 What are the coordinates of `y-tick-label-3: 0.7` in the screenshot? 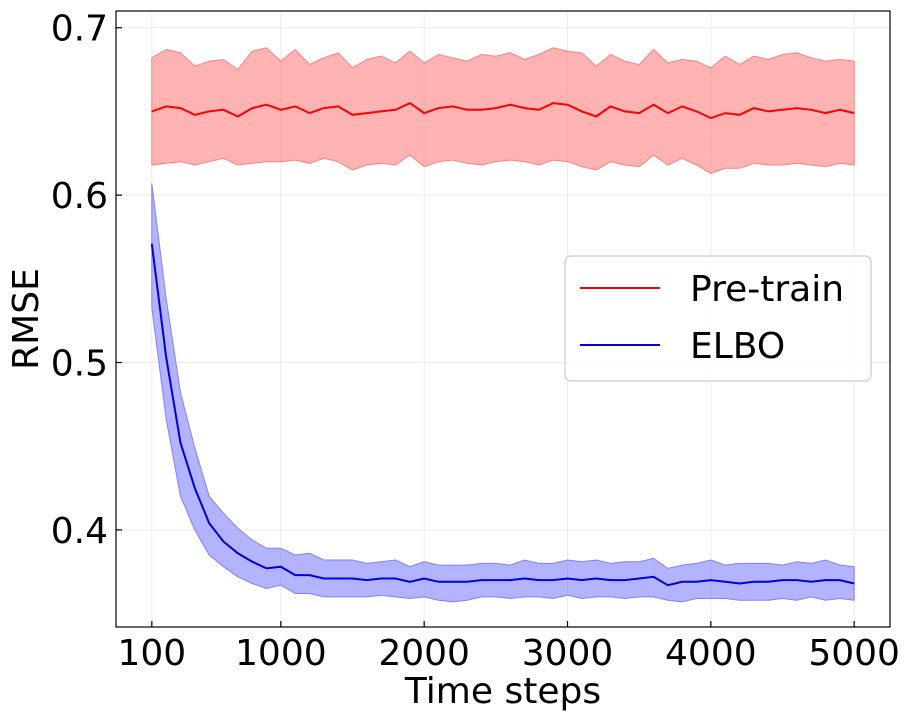 It's located at (79, 29).